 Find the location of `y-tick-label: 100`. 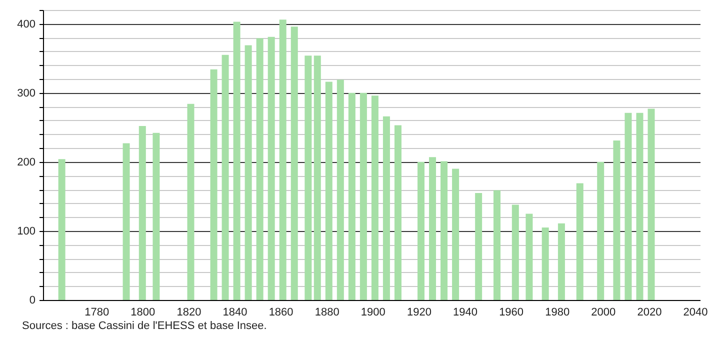

y-tick-label: 100 is located at coordinates (26, 231).